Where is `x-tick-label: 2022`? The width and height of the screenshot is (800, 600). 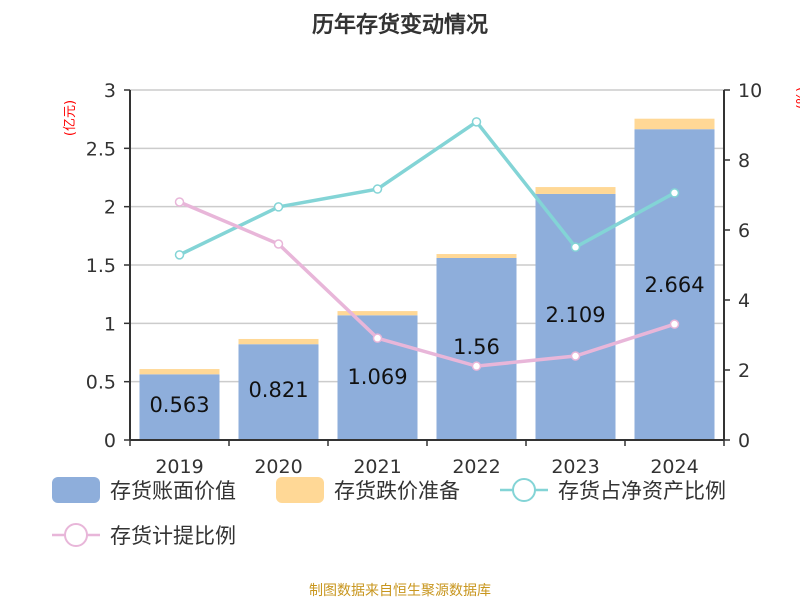 x-tick-label: 2022 is located at coordinates (476, 467).